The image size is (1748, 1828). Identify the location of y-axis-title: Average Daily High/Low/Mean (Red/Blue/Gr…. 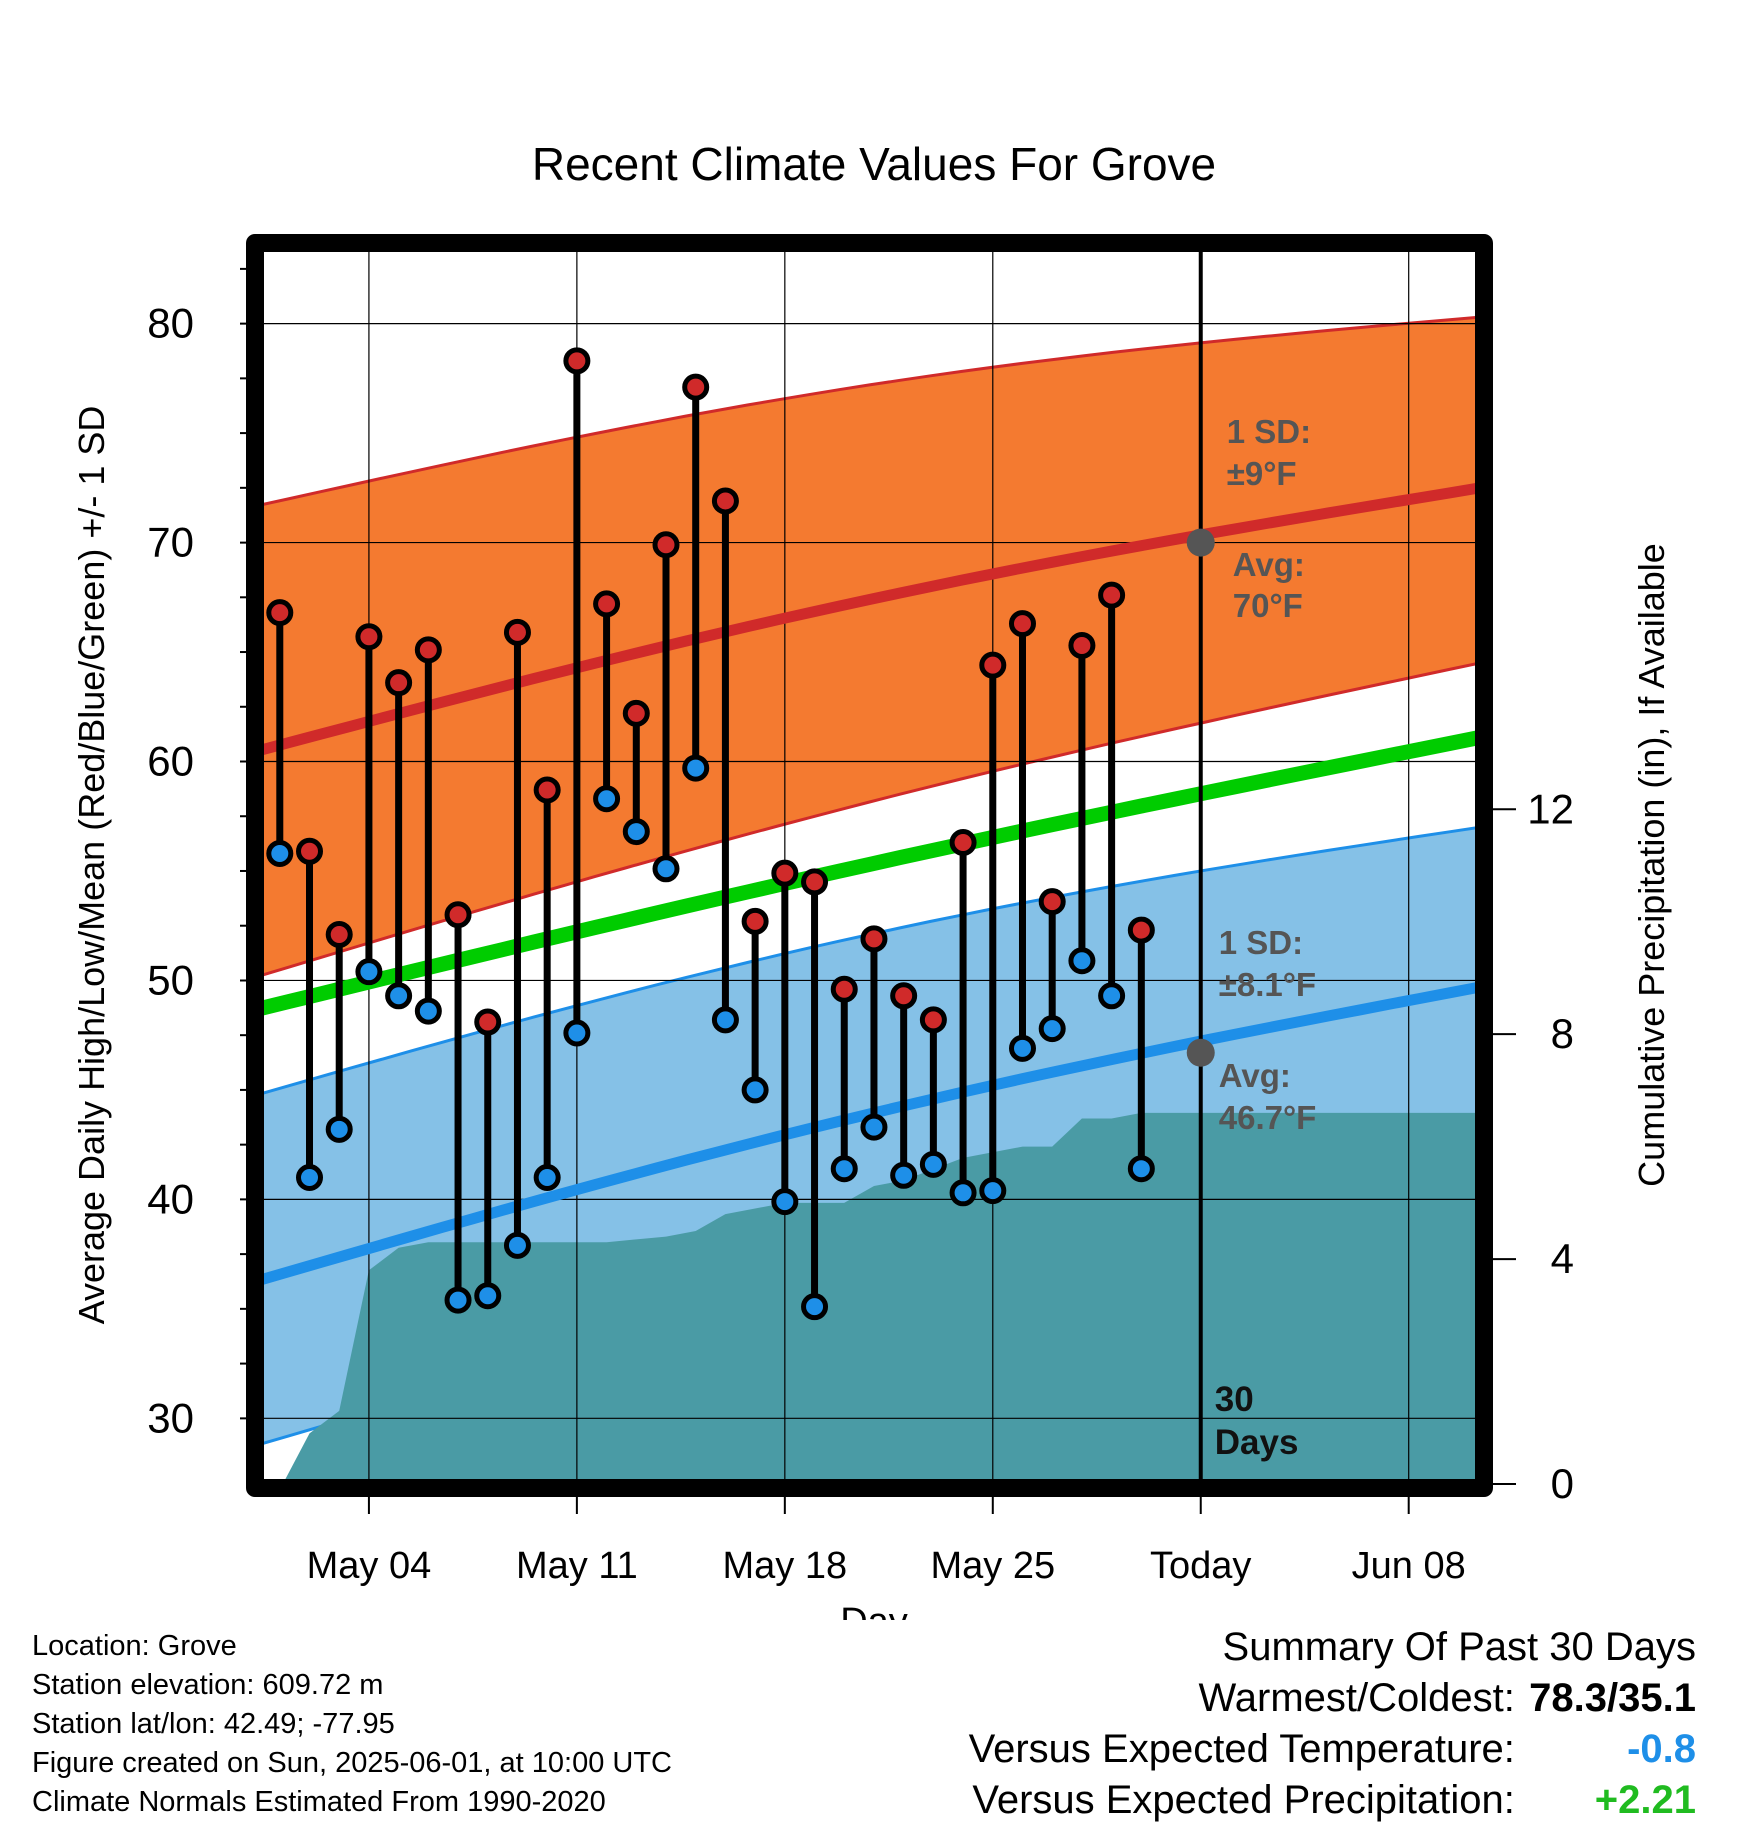
(91, 865).